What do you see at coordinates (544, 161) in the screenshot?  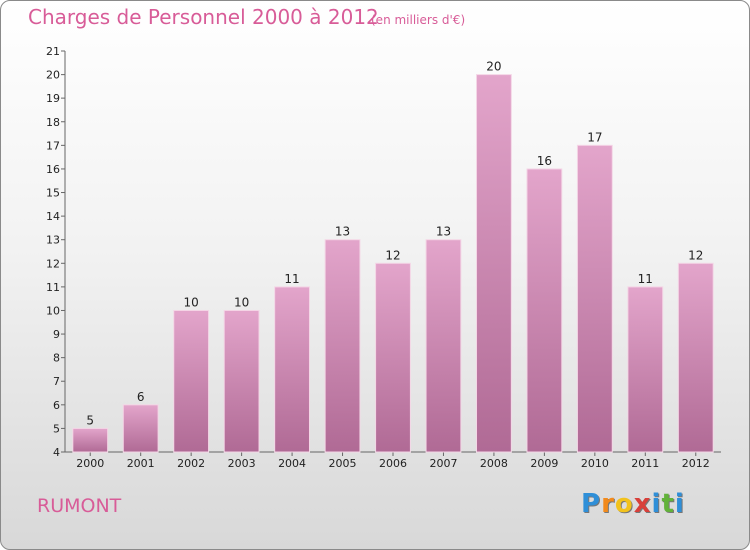 I see `data-label: 16` at bounding box center [544, 161].